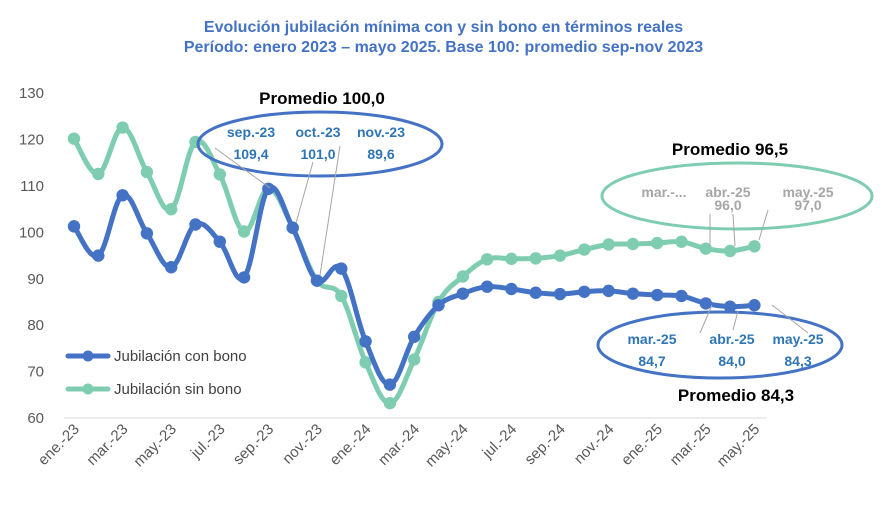 This screenshot has width=887, height=524. What do you see at coordinates (500, 442) in the screenshot?
I see `x-tick-label: jul.-24` at bounding box center [500, 442].